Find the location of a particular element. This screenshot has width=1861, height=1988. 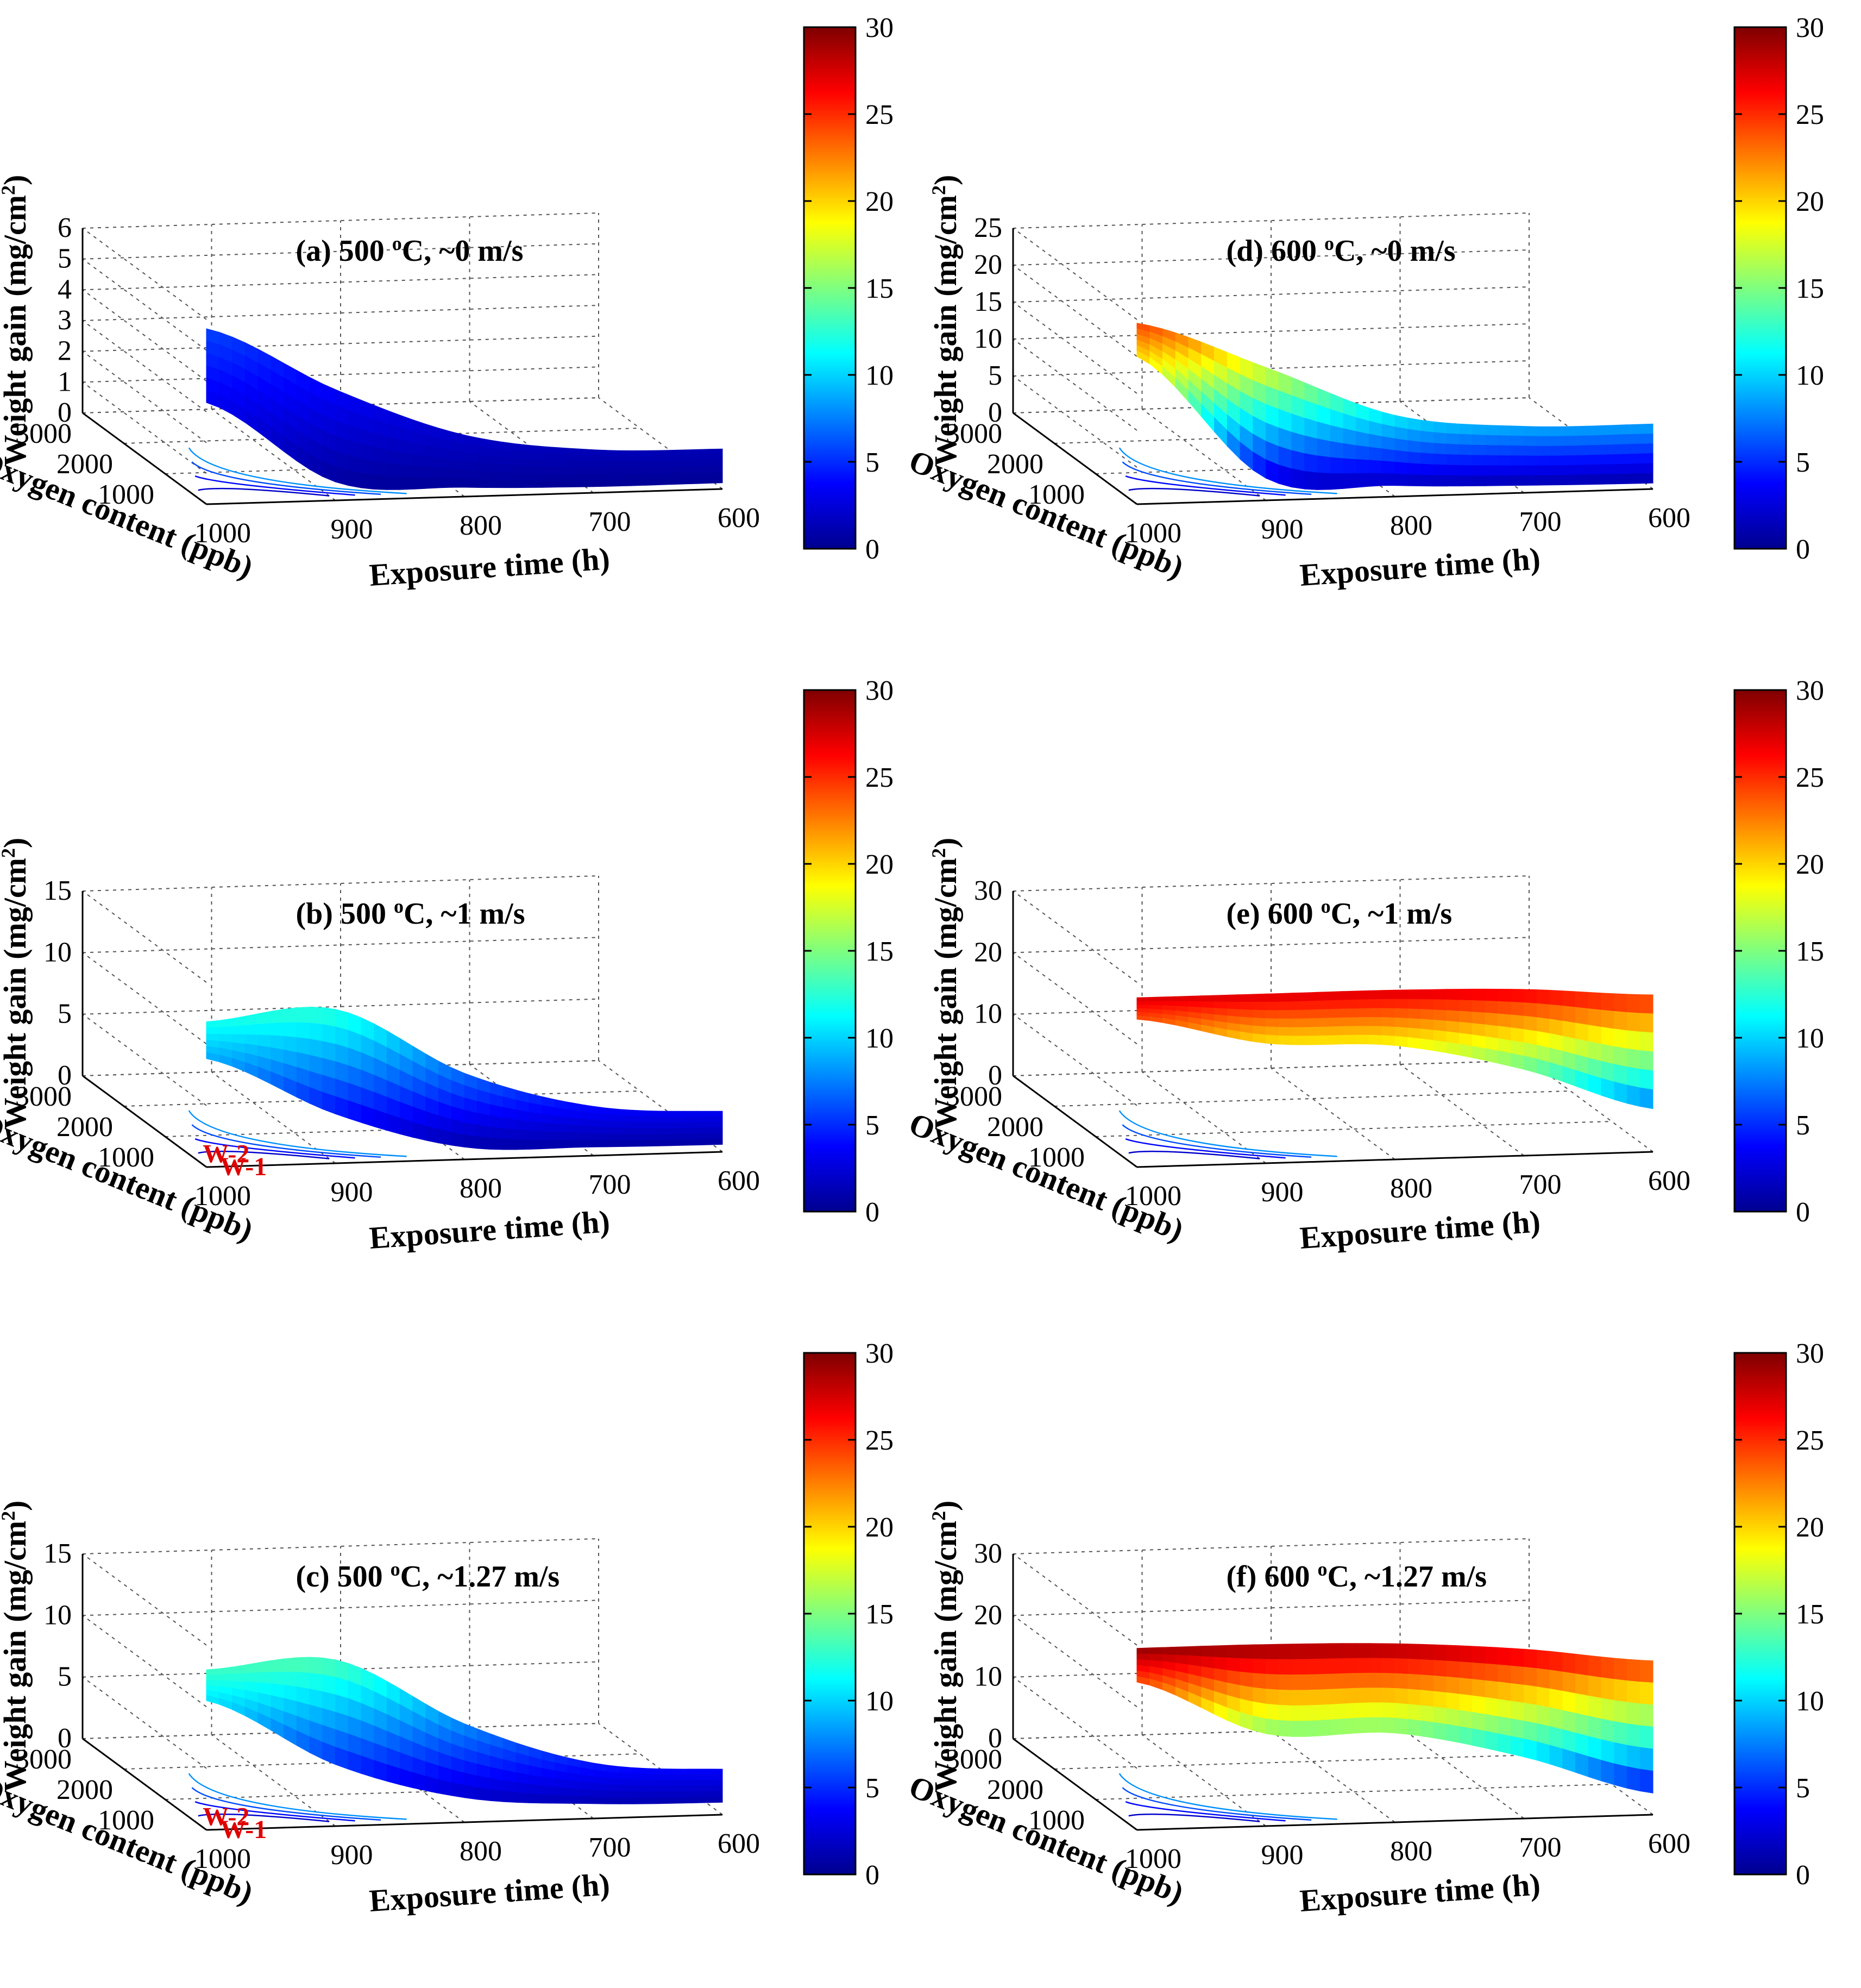

x-tick-label: 800 is located at coordinates (481, 1851).